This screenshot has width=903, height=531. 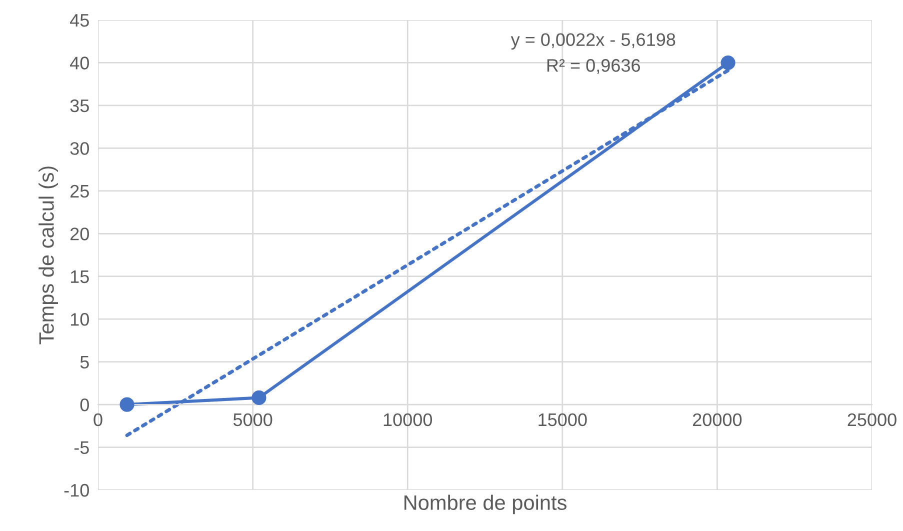 I want to click on y-tick-label: 0, so click(x=84, y=405).